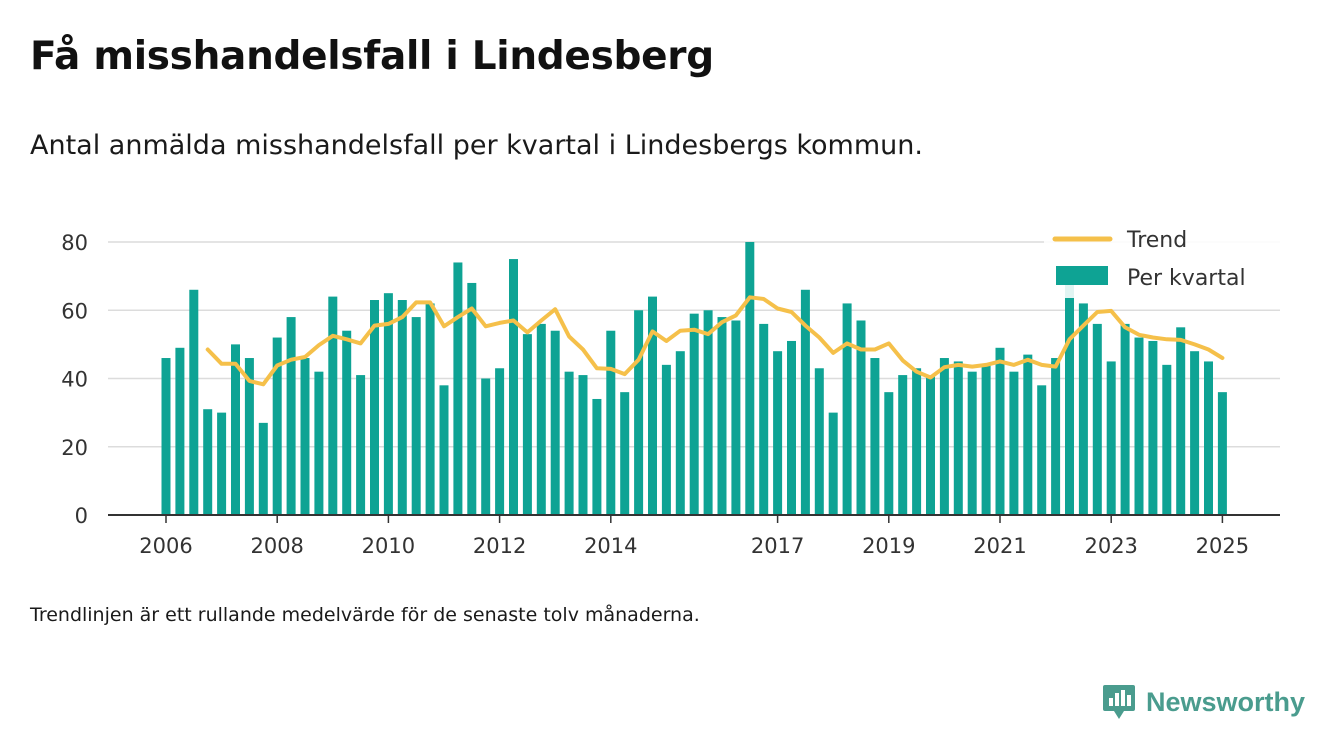  Describe the element at coordinates (1082, 275) in the screenshot. I see `legend-bar-swatch` at that location.